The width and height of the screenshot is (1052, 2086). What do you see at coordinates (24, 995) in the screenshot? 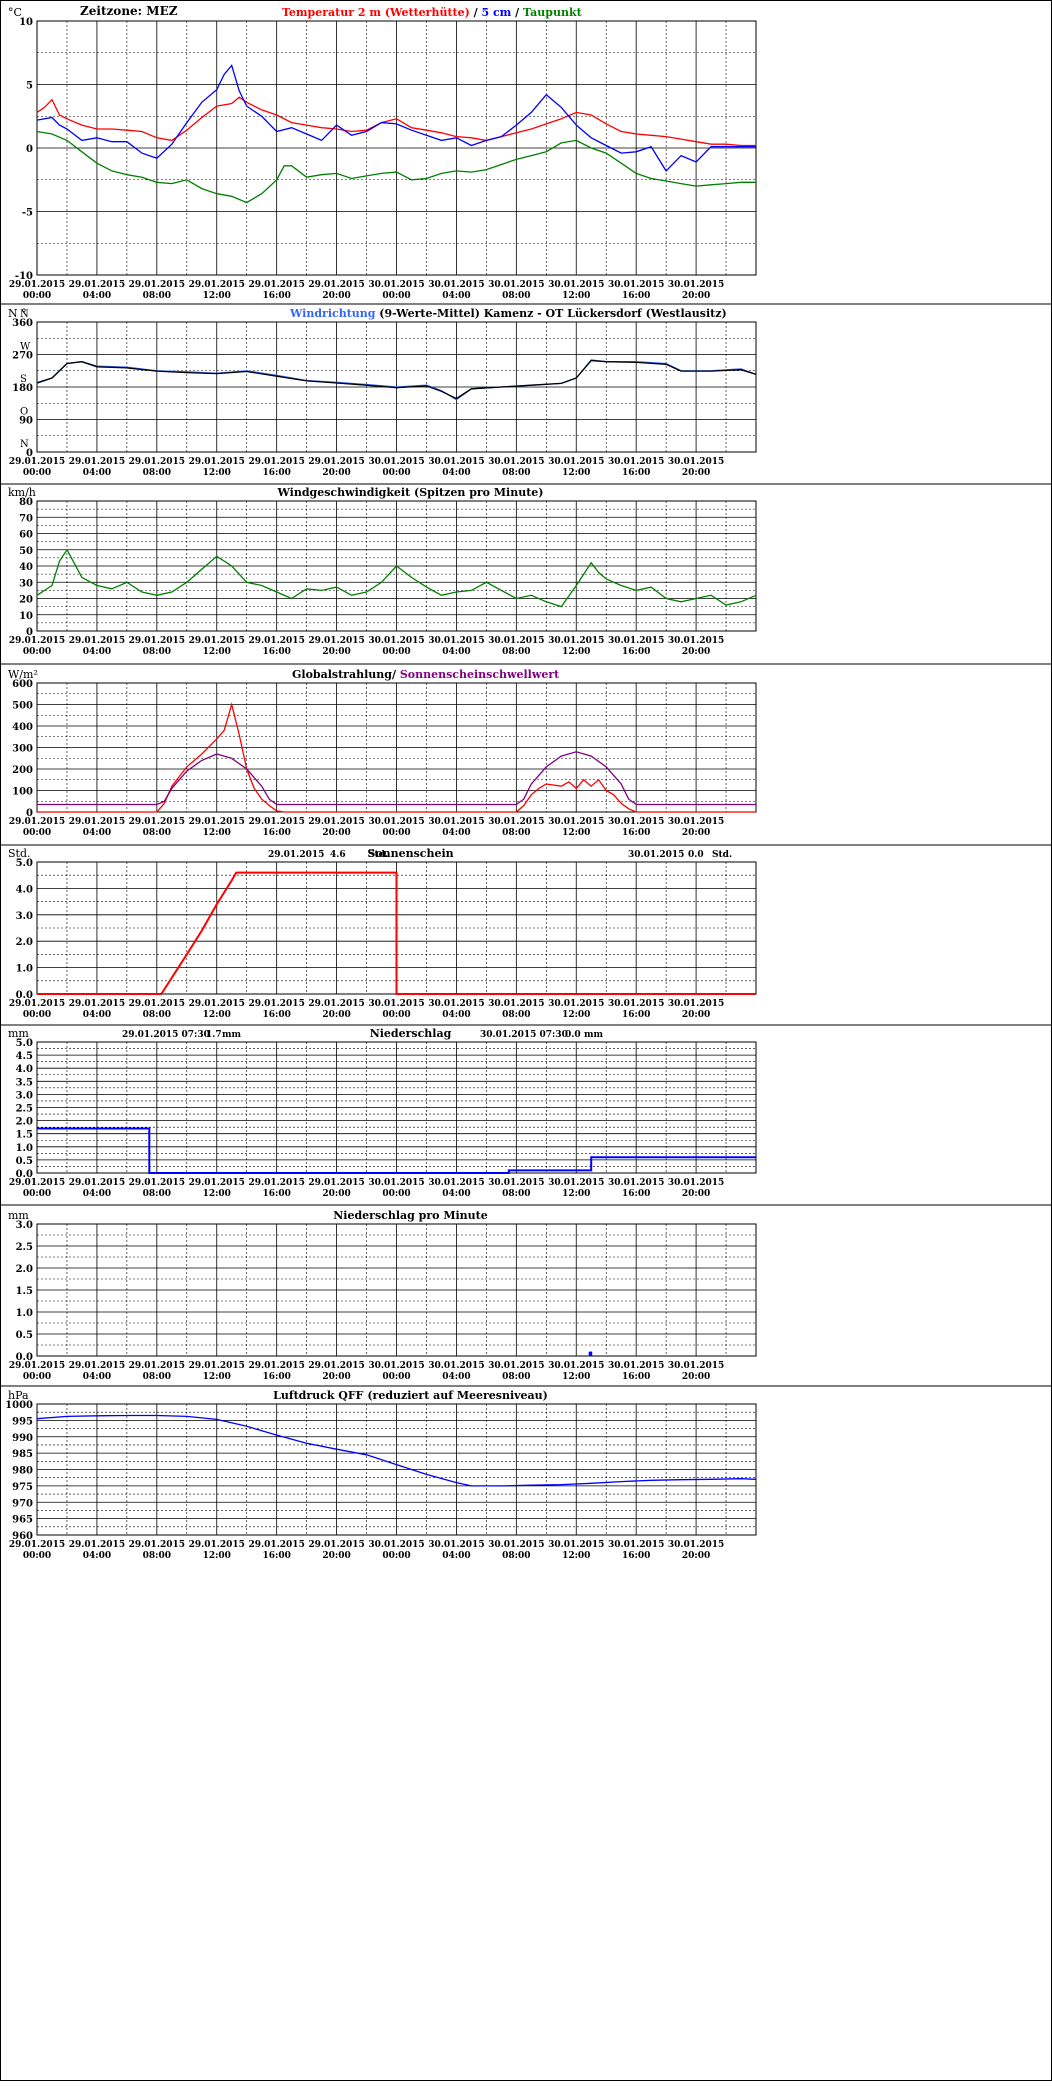
I see `y-tick-label: 0.0` at bounding box center [24, 995].